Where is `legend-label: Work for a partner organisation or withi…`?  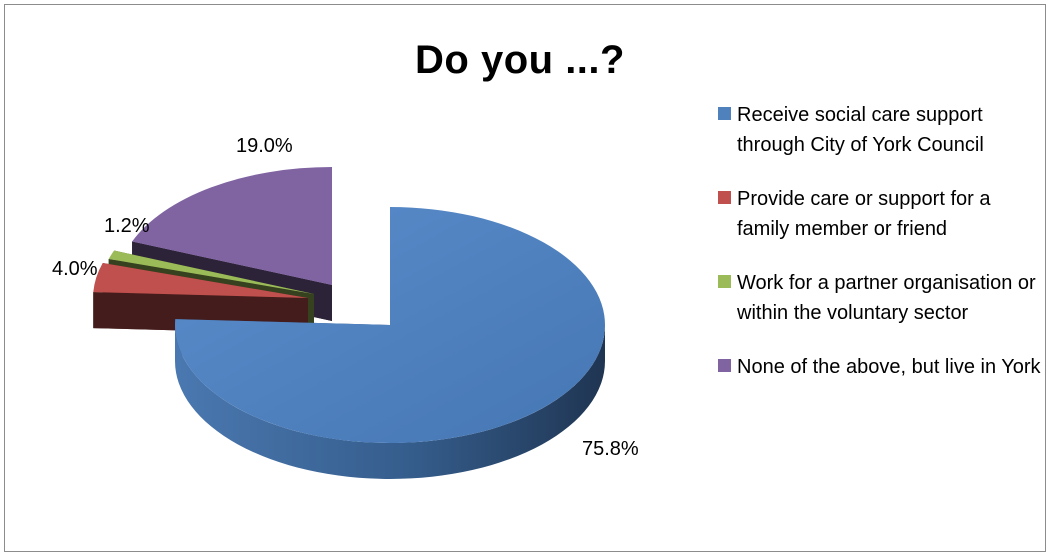
legend-label: Work for a partner organisation or withi… is located at coordinates (886, 298).